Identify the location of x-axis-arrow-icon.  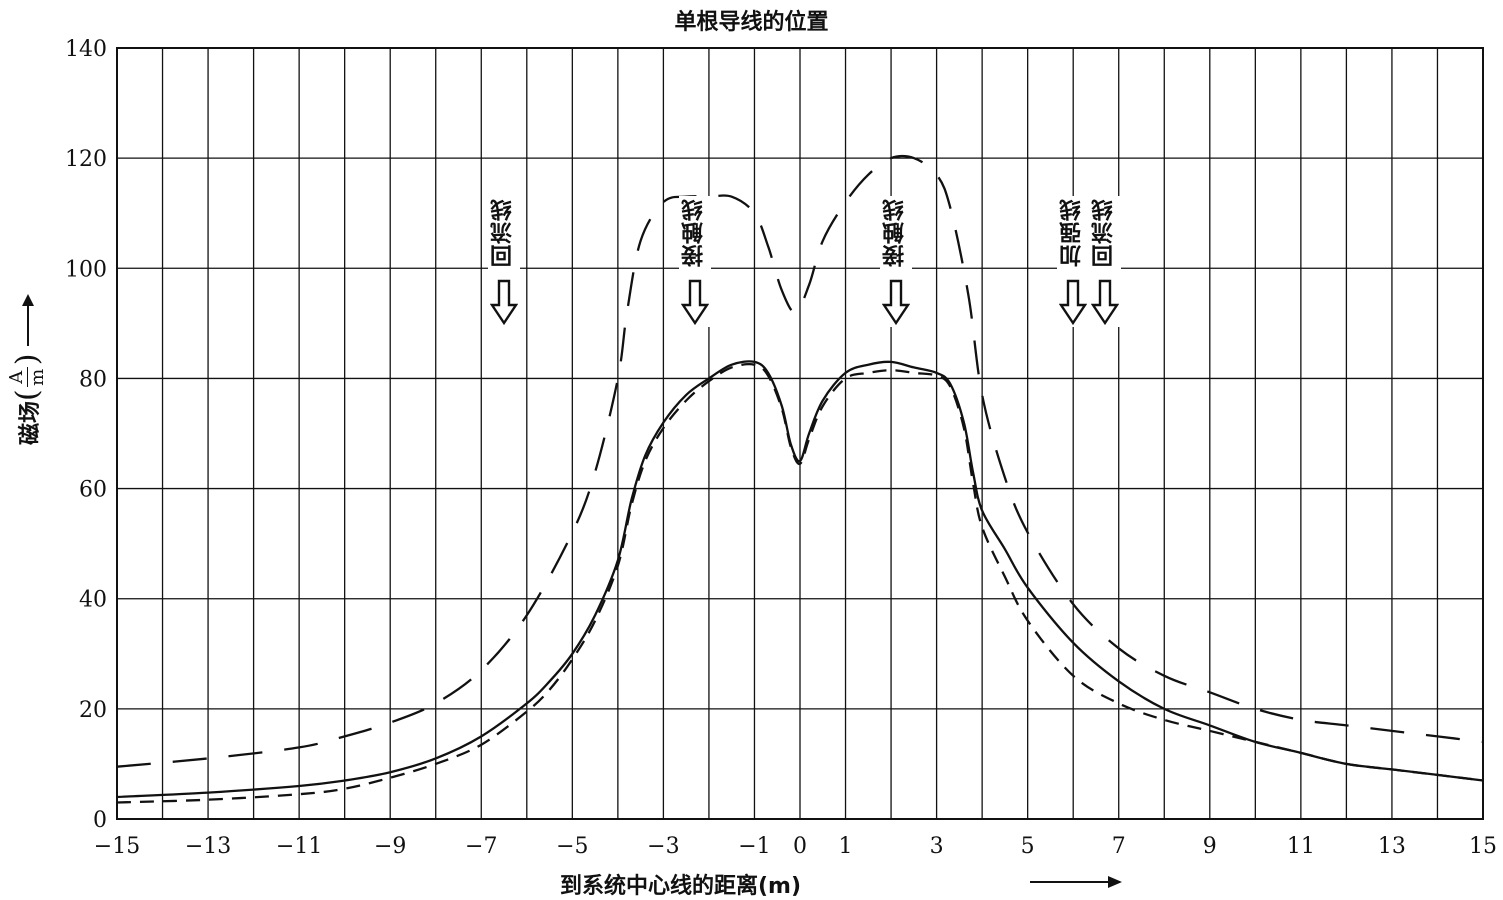
(1076, 882).